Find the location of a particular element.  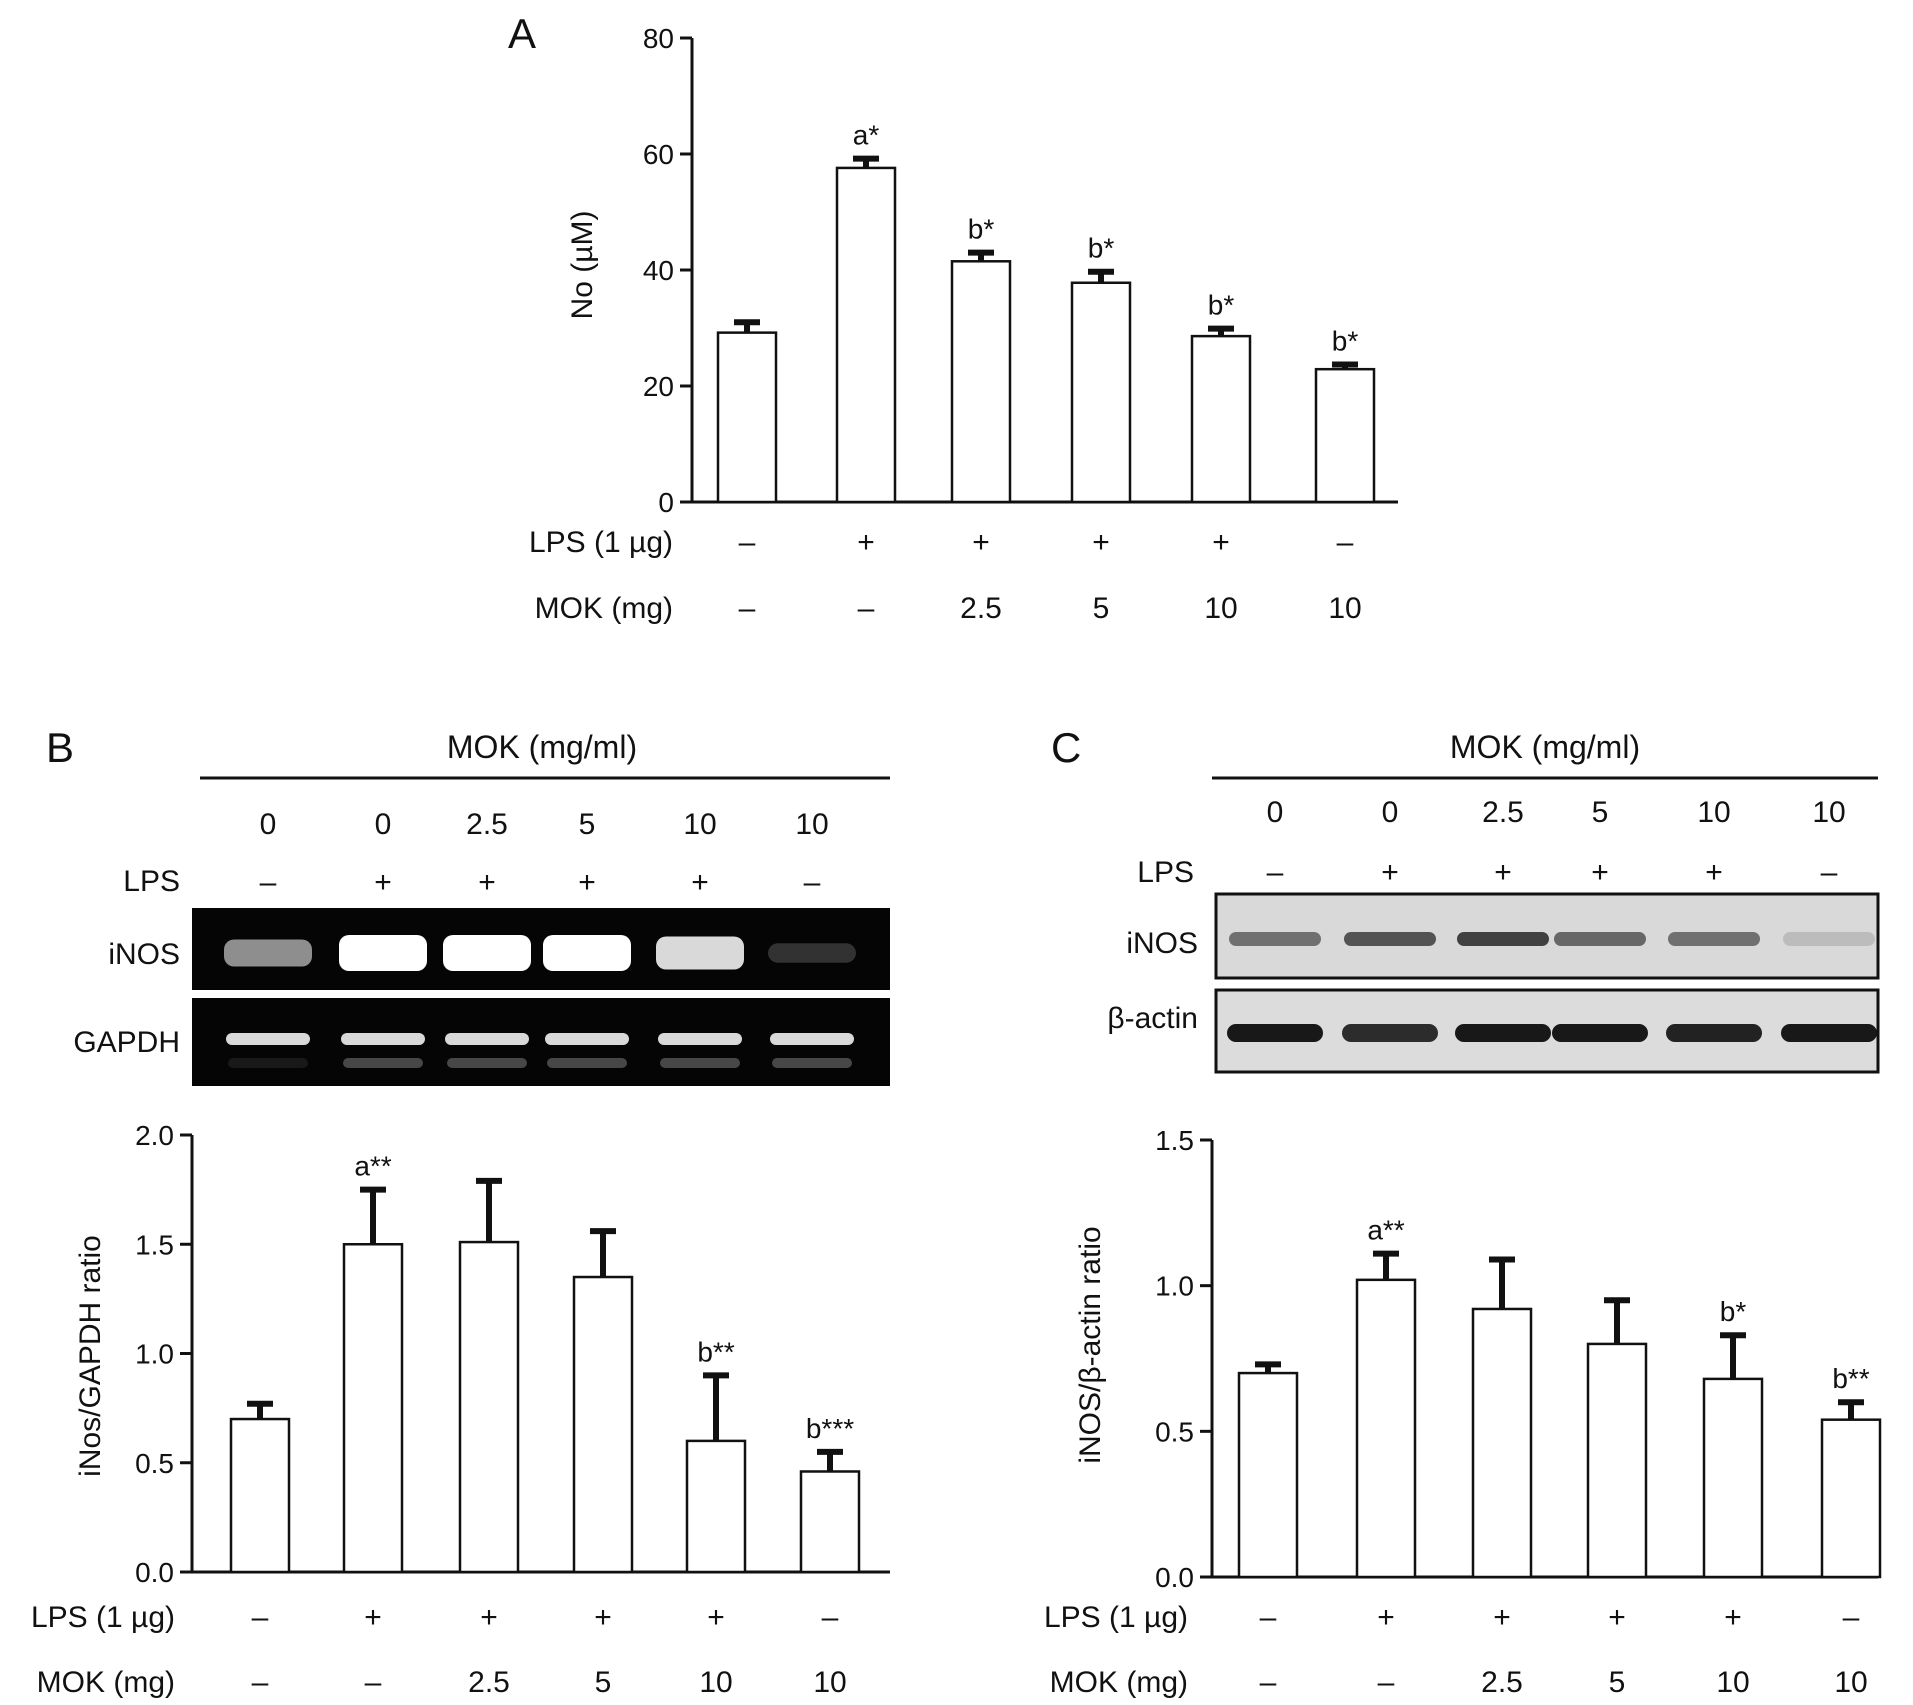

significance-label: b** is located at coordinates (1850, 1378).